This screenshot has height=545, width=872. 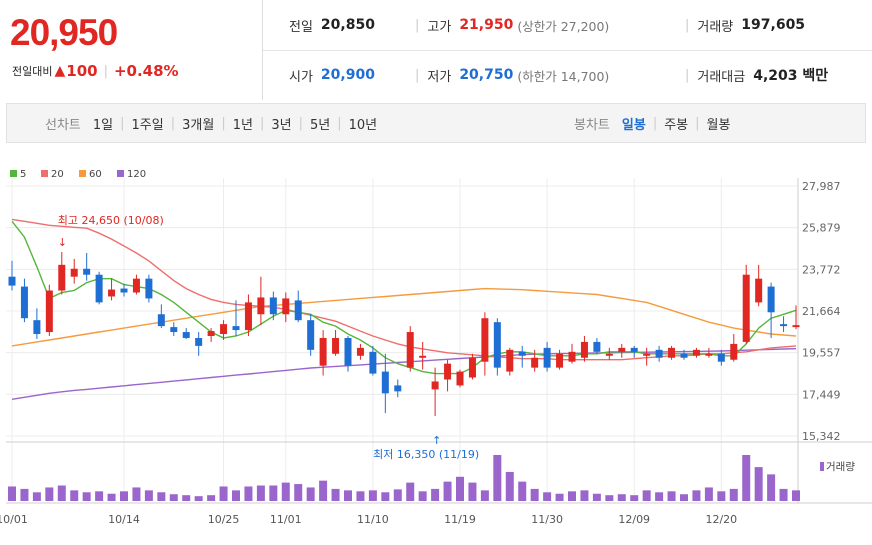 I want to click on y-tick-label: 23,772, so click(x=821, y=269).